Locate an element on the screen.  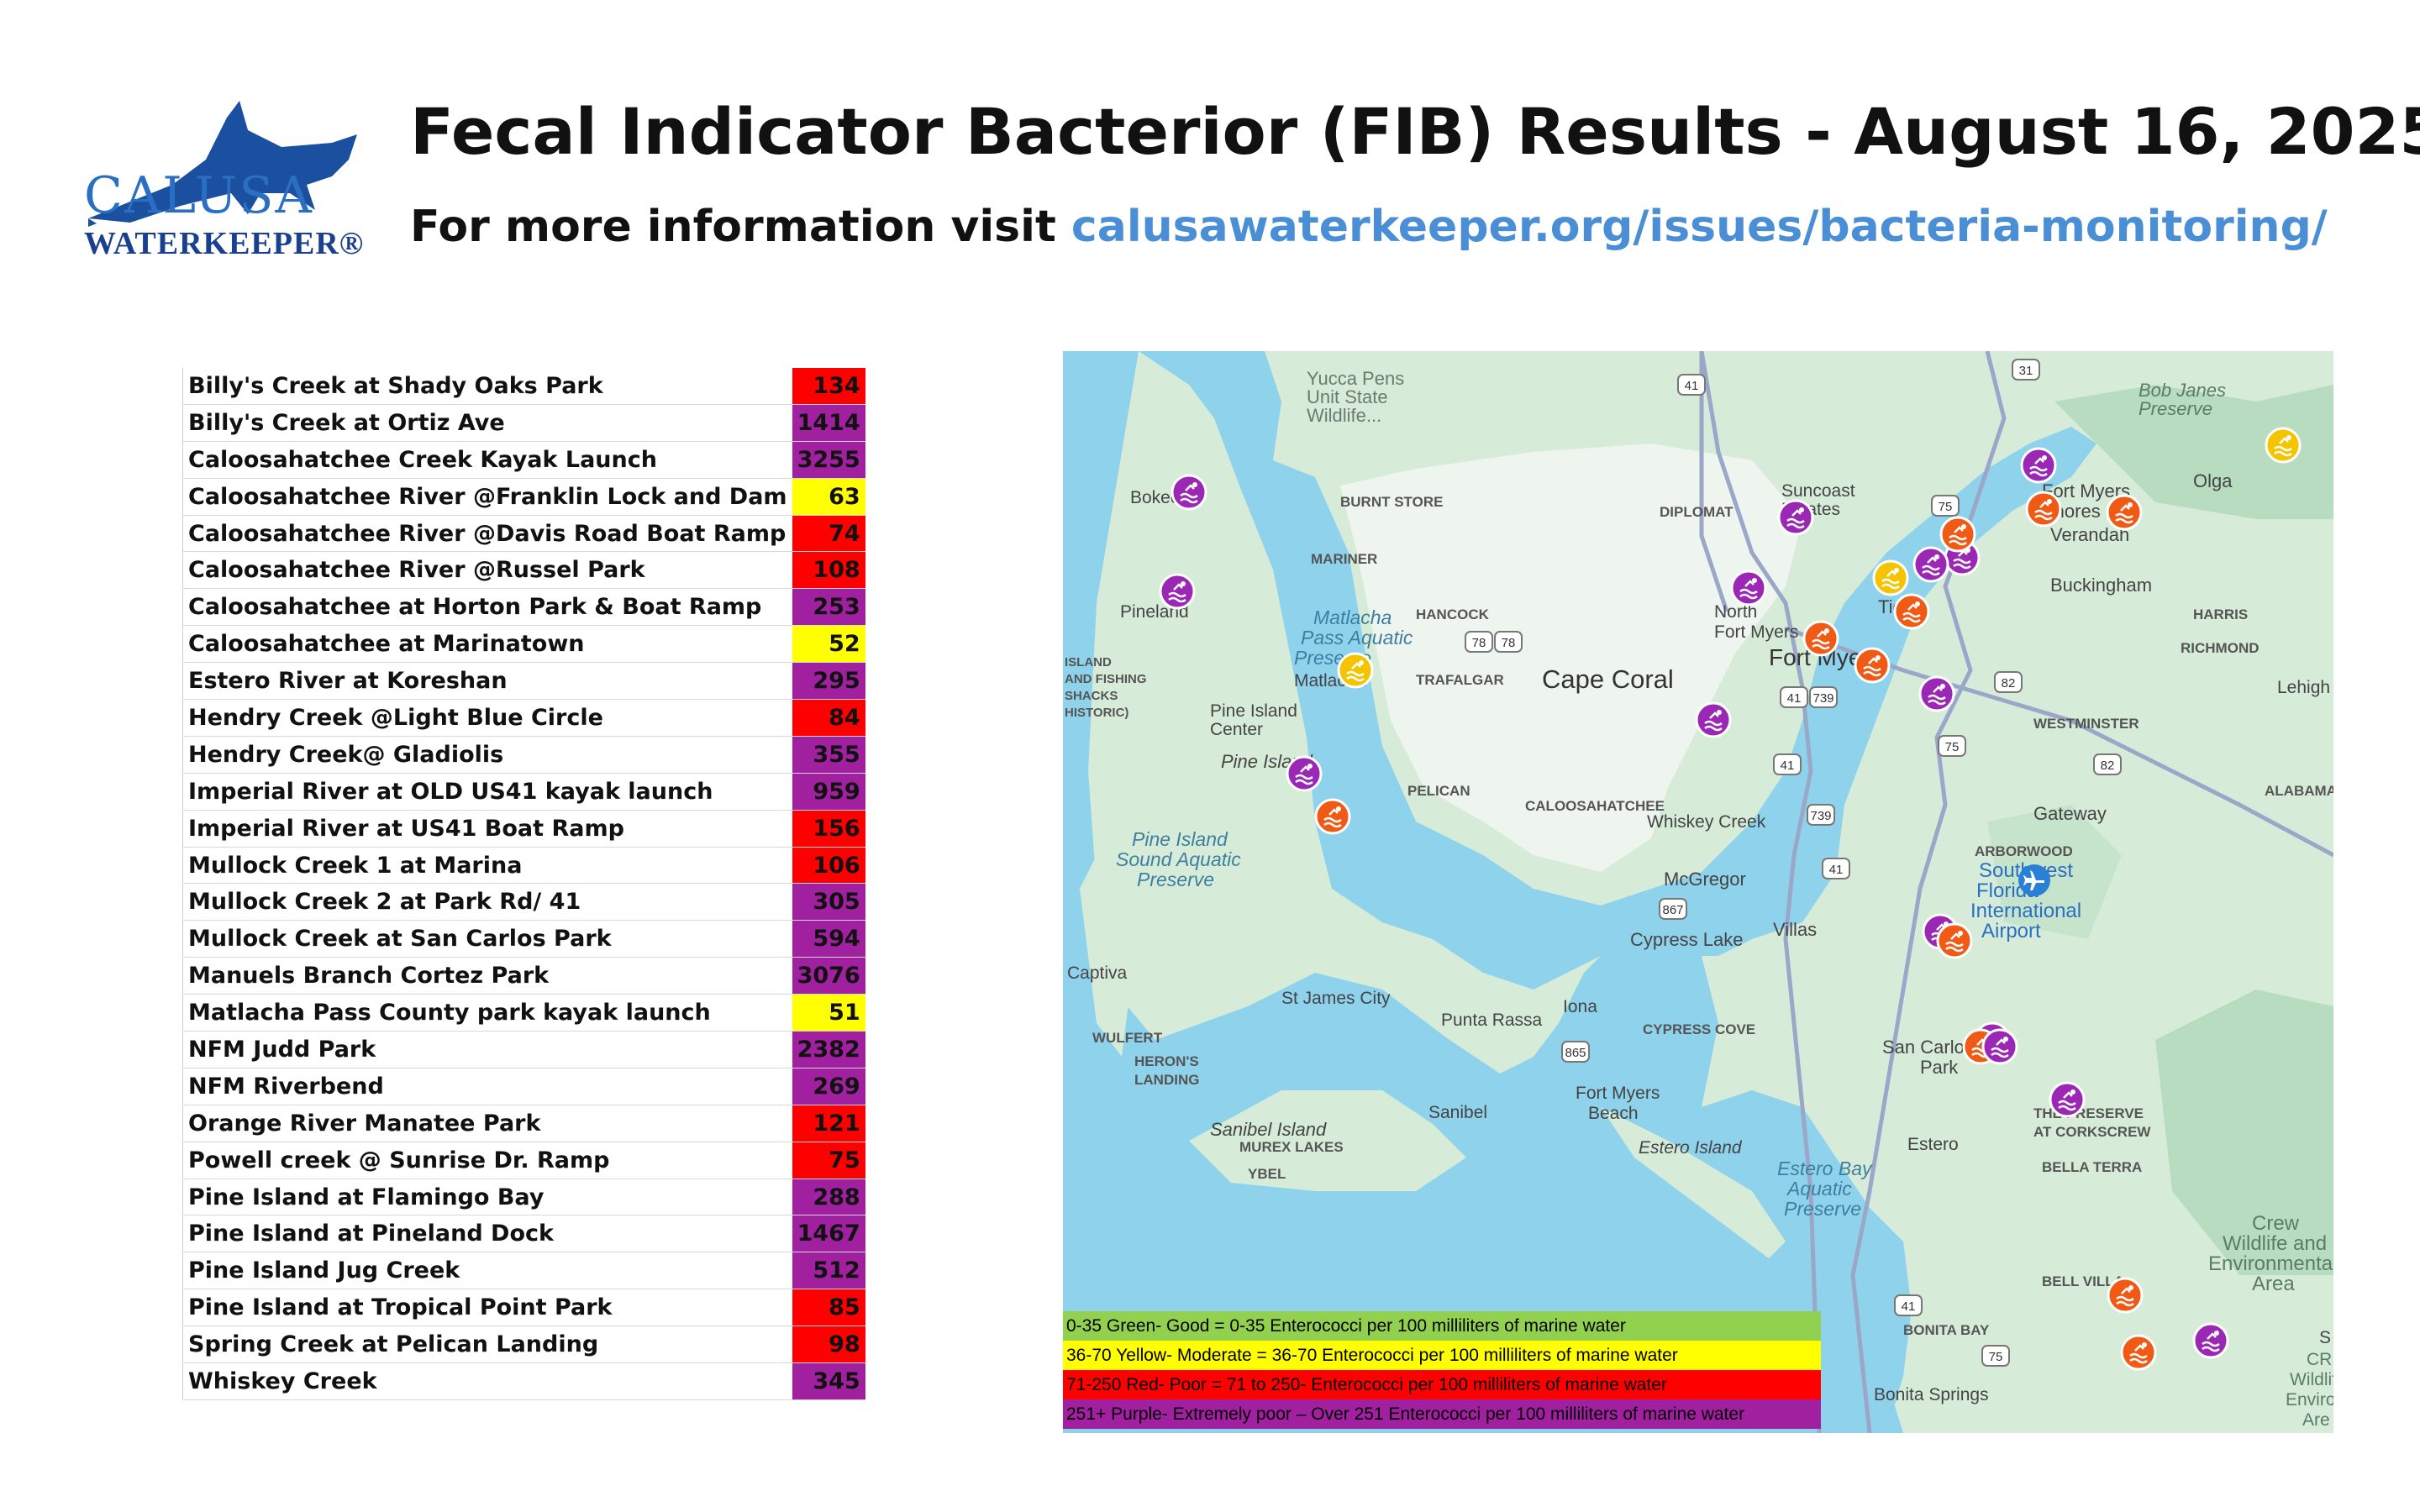
table-row: Estero River at Koreshan 295 is located at coordinates (523, 681).